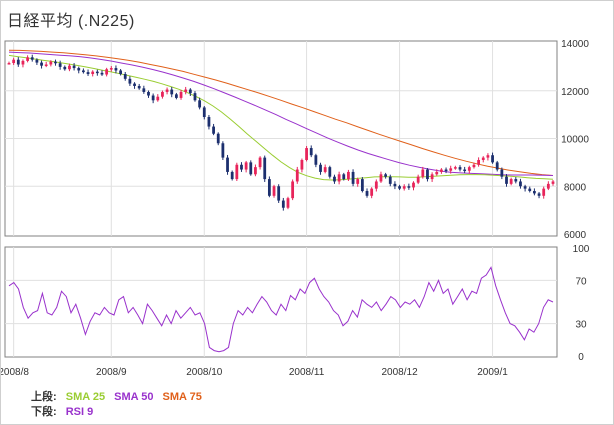 The image size is (614, 425). I want to click on legend-lower: 下段: RSI 9, so click(65, 411).